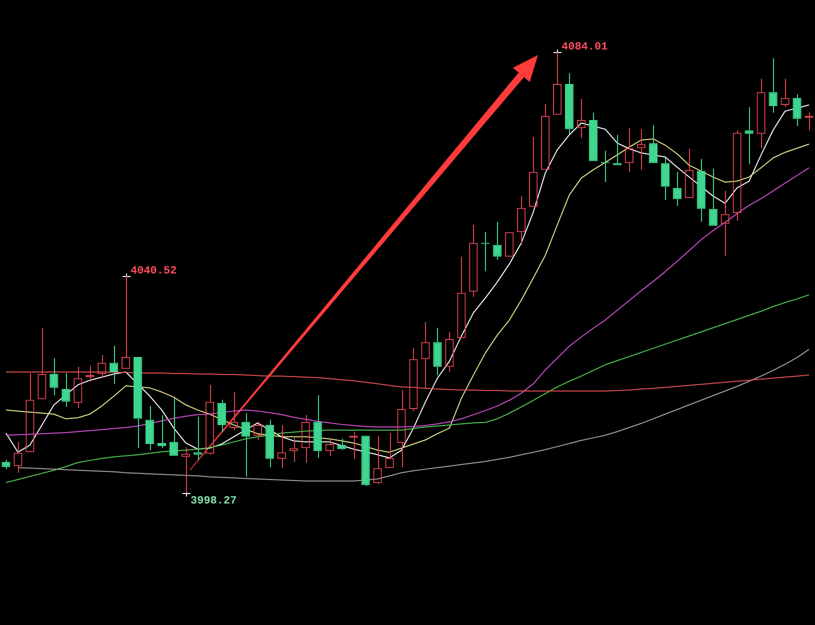 The image size is (815, 625). I want to click on annotation: 4040.52, so click(153, 271).